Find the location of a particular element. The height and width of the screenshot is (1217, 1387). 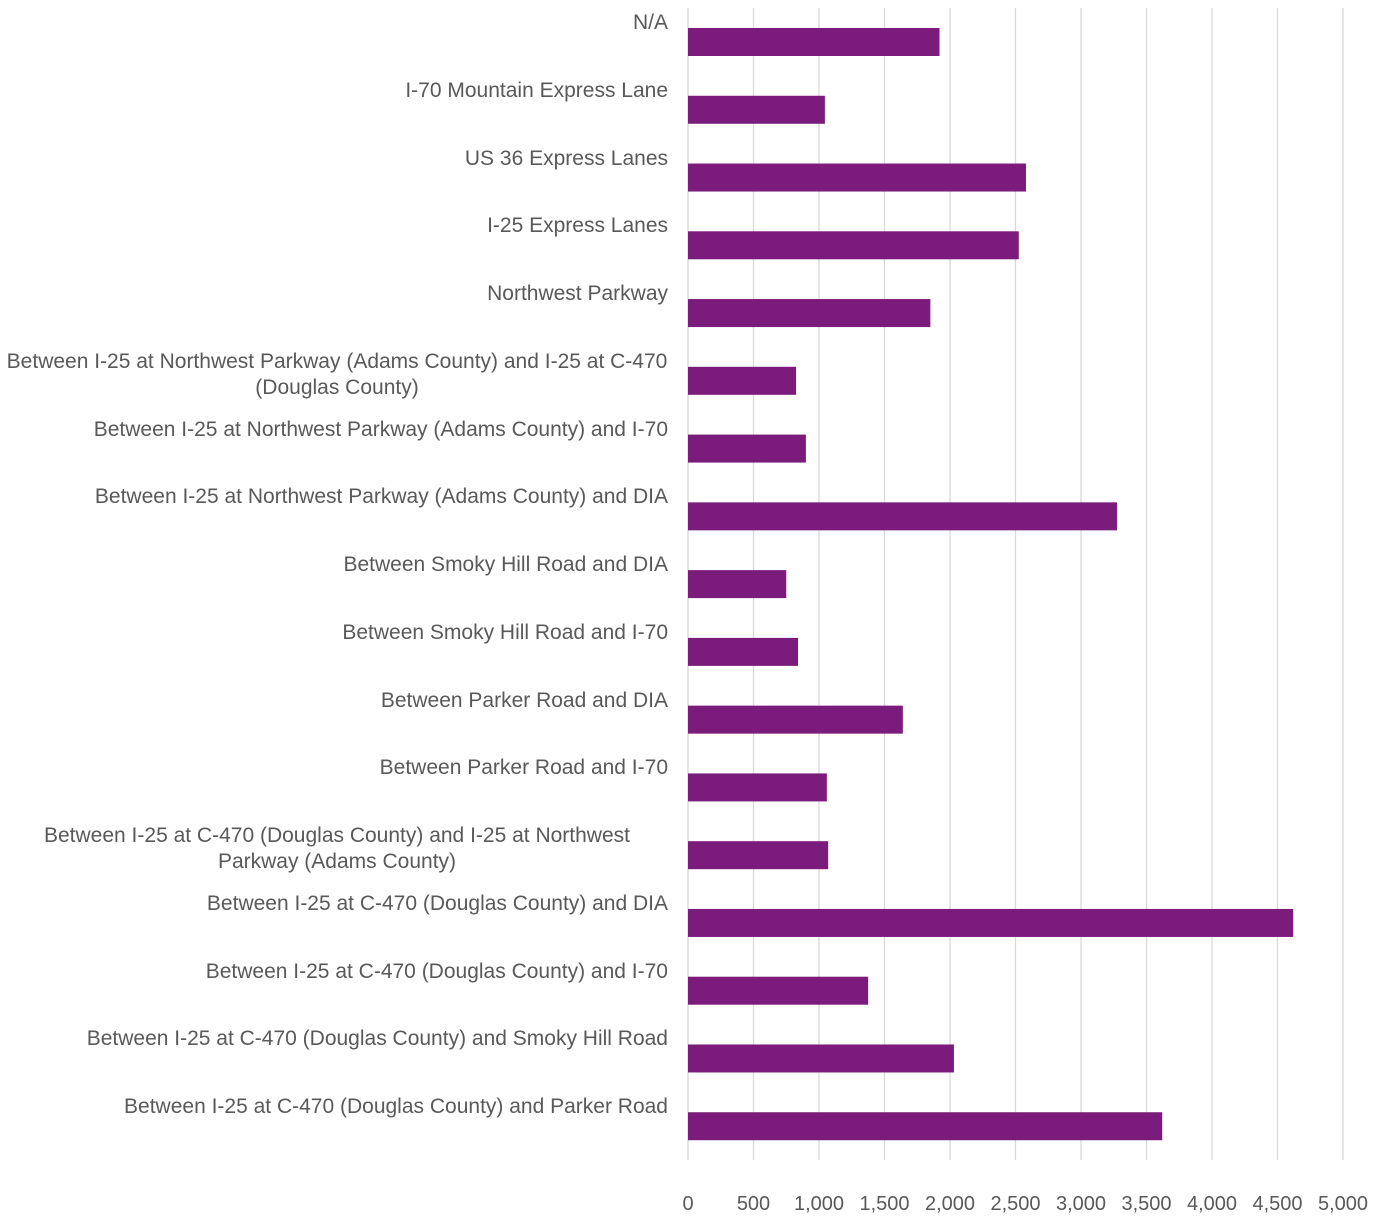

y-tick-label: US 36 Express Lanes is located at coordinates (566, 158).